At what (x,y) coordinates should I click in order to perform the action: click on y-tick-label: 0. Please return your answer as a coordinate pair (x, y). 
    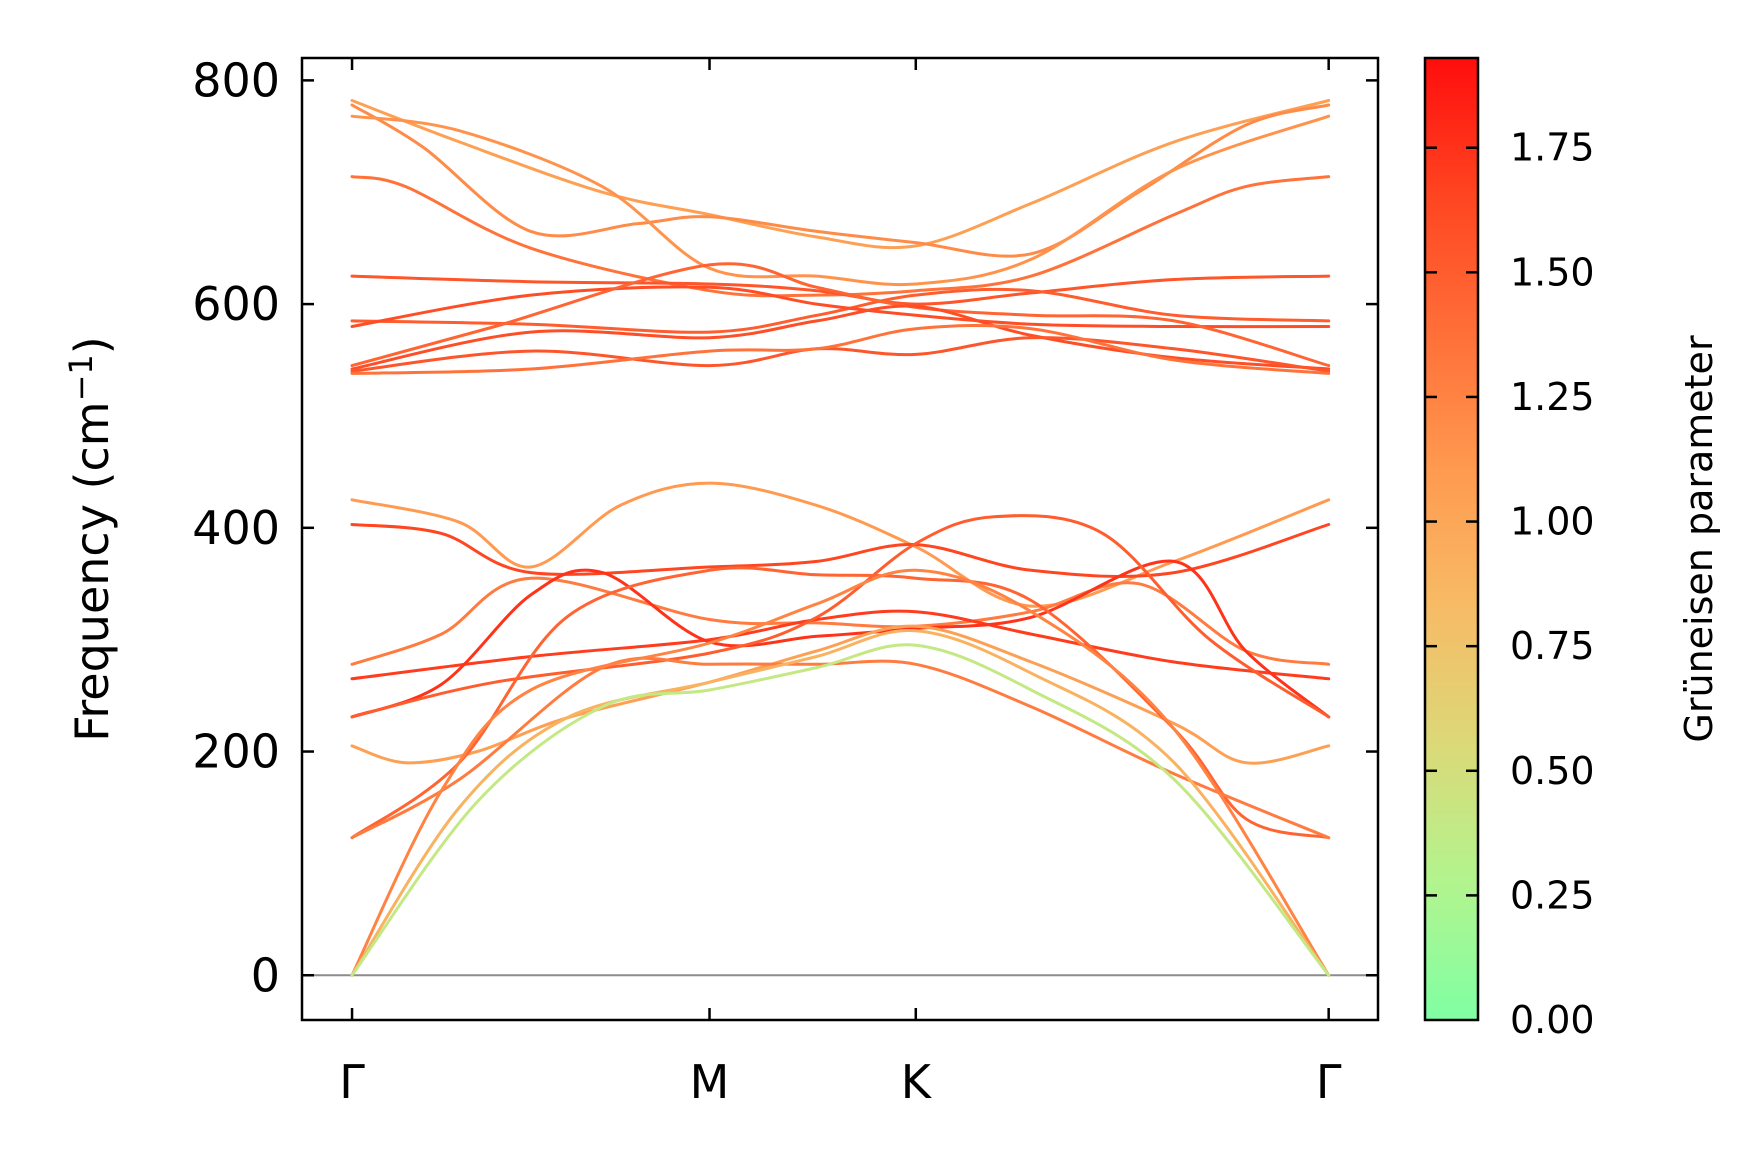
    Looking at the image, I should click on (265, 975).